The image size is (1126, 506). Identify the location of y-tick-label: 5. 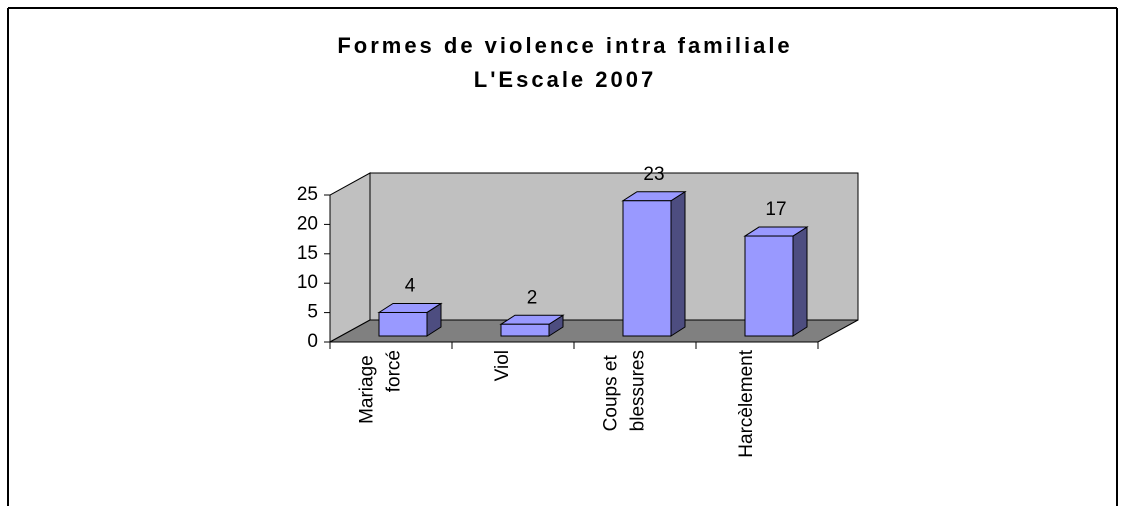
(312, 312).